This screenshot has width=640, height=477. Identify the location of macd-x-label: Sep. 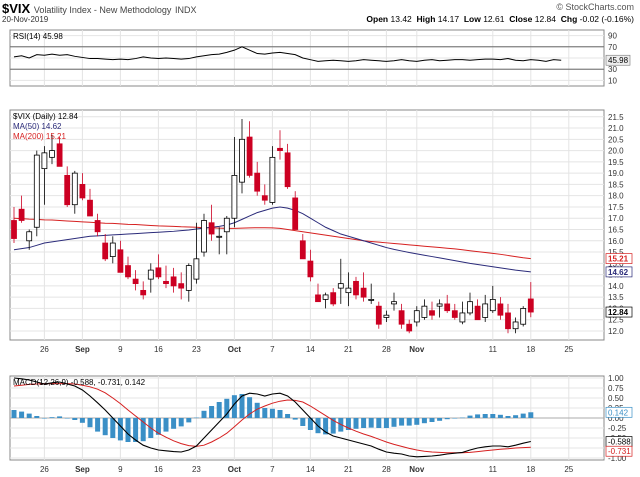
(82, 469).